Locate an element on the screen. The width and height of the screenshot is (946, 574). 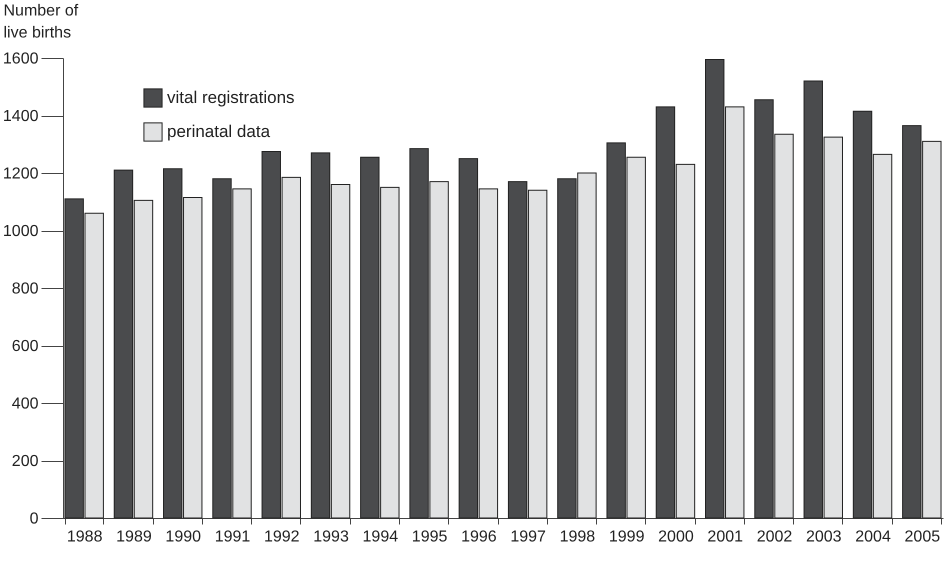
y-tick-label: 800 is located at coordinates (25, 289).